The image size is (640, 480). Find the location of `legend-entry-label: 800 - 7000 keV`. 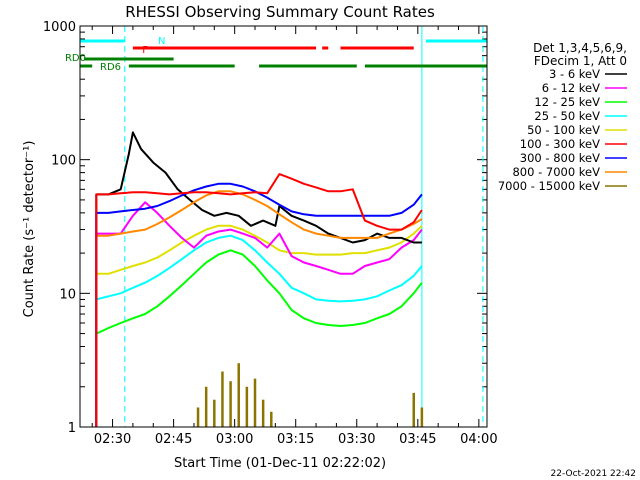

legend-entry-label: 800 - 7000 keV is located at coordinates (556, 172).